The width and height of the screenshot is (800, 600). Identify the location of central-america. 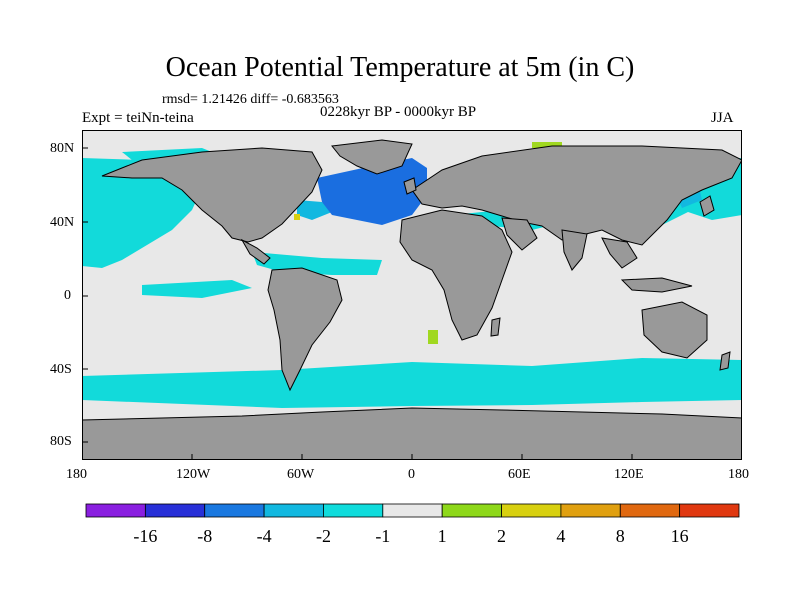
(255, 251).